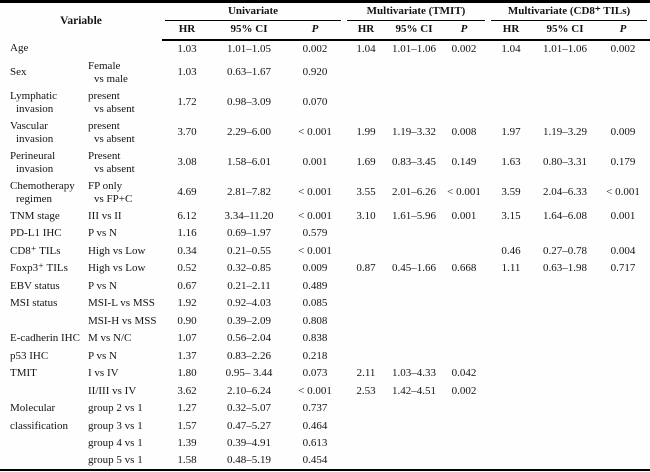  I want to click on cell-line: Age, so click(19, 48).